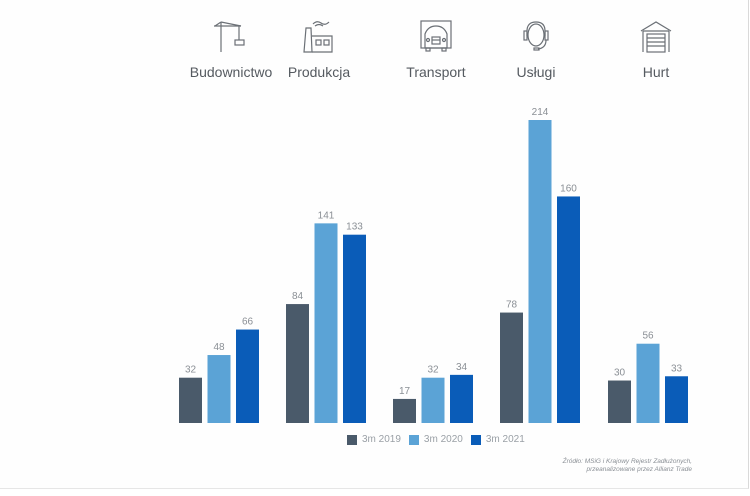 This screenshot has width=750, height=496. I want to click on category-header-hurt: Hurt, so click(656, 49).